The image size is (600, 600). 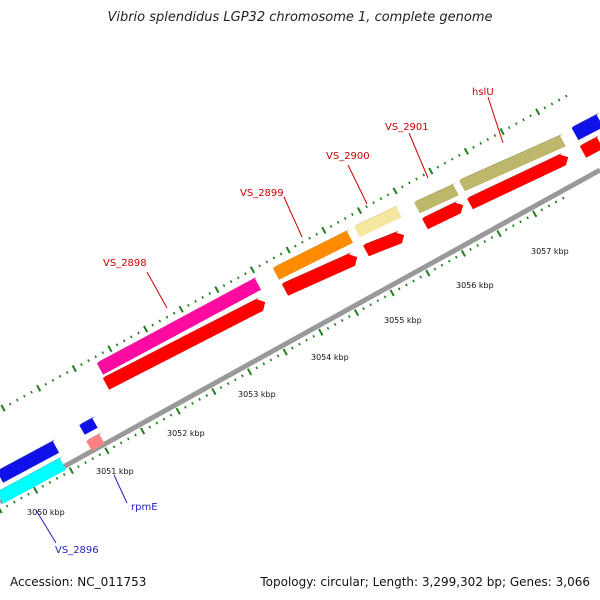 I want to click on cds-block-VS_2900-bevel, so click(x=381, y=238).